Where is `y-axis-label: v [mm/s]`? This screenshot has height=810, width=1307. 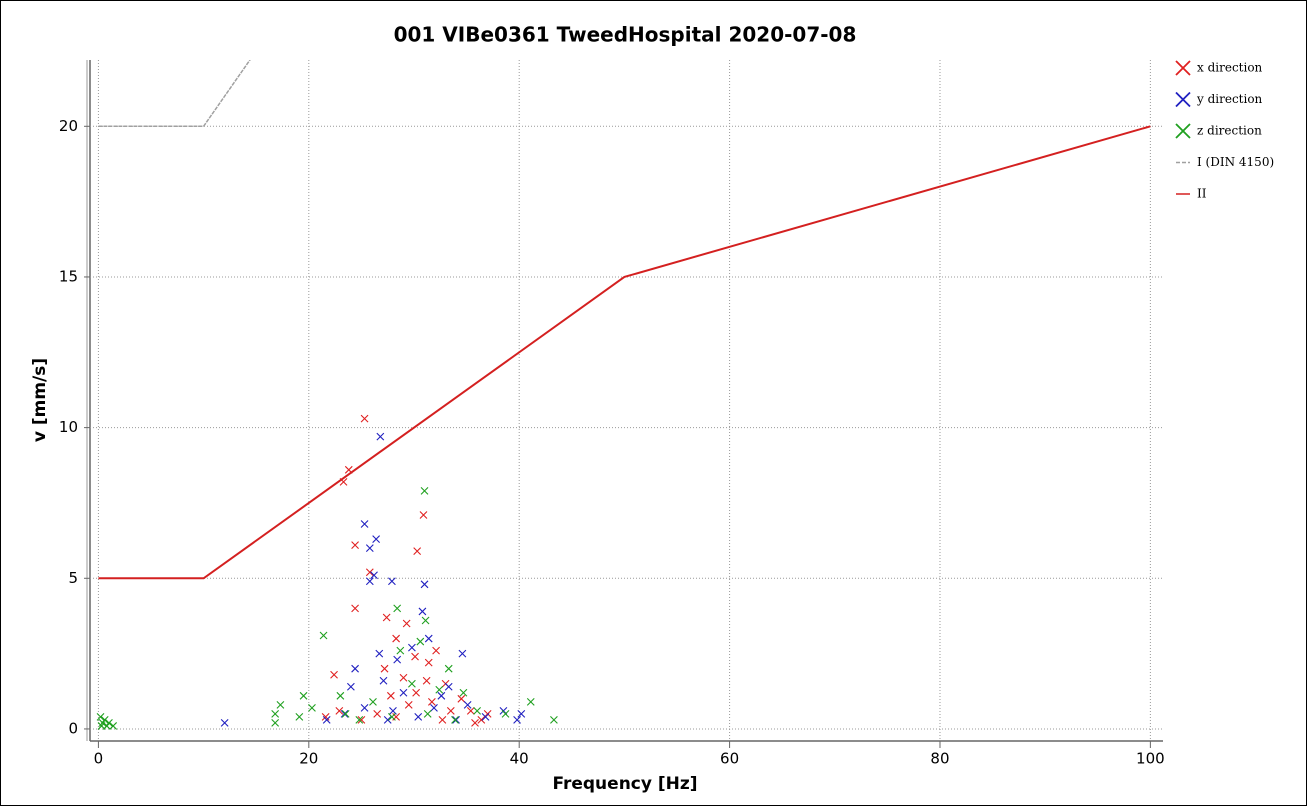
y-axis-label: v [mm/s] is located at coordinates (40, 400).